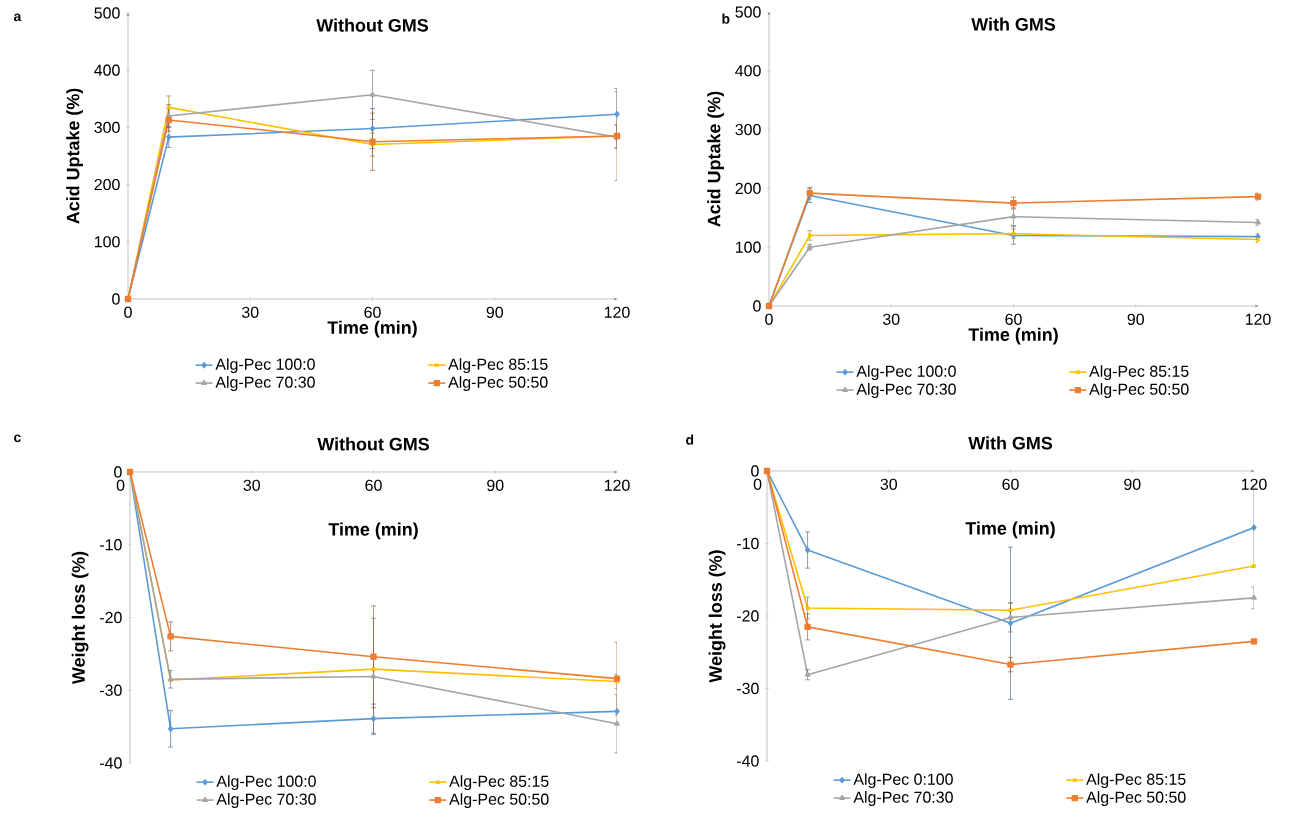  I want to click on text: b, so click(726, 18).